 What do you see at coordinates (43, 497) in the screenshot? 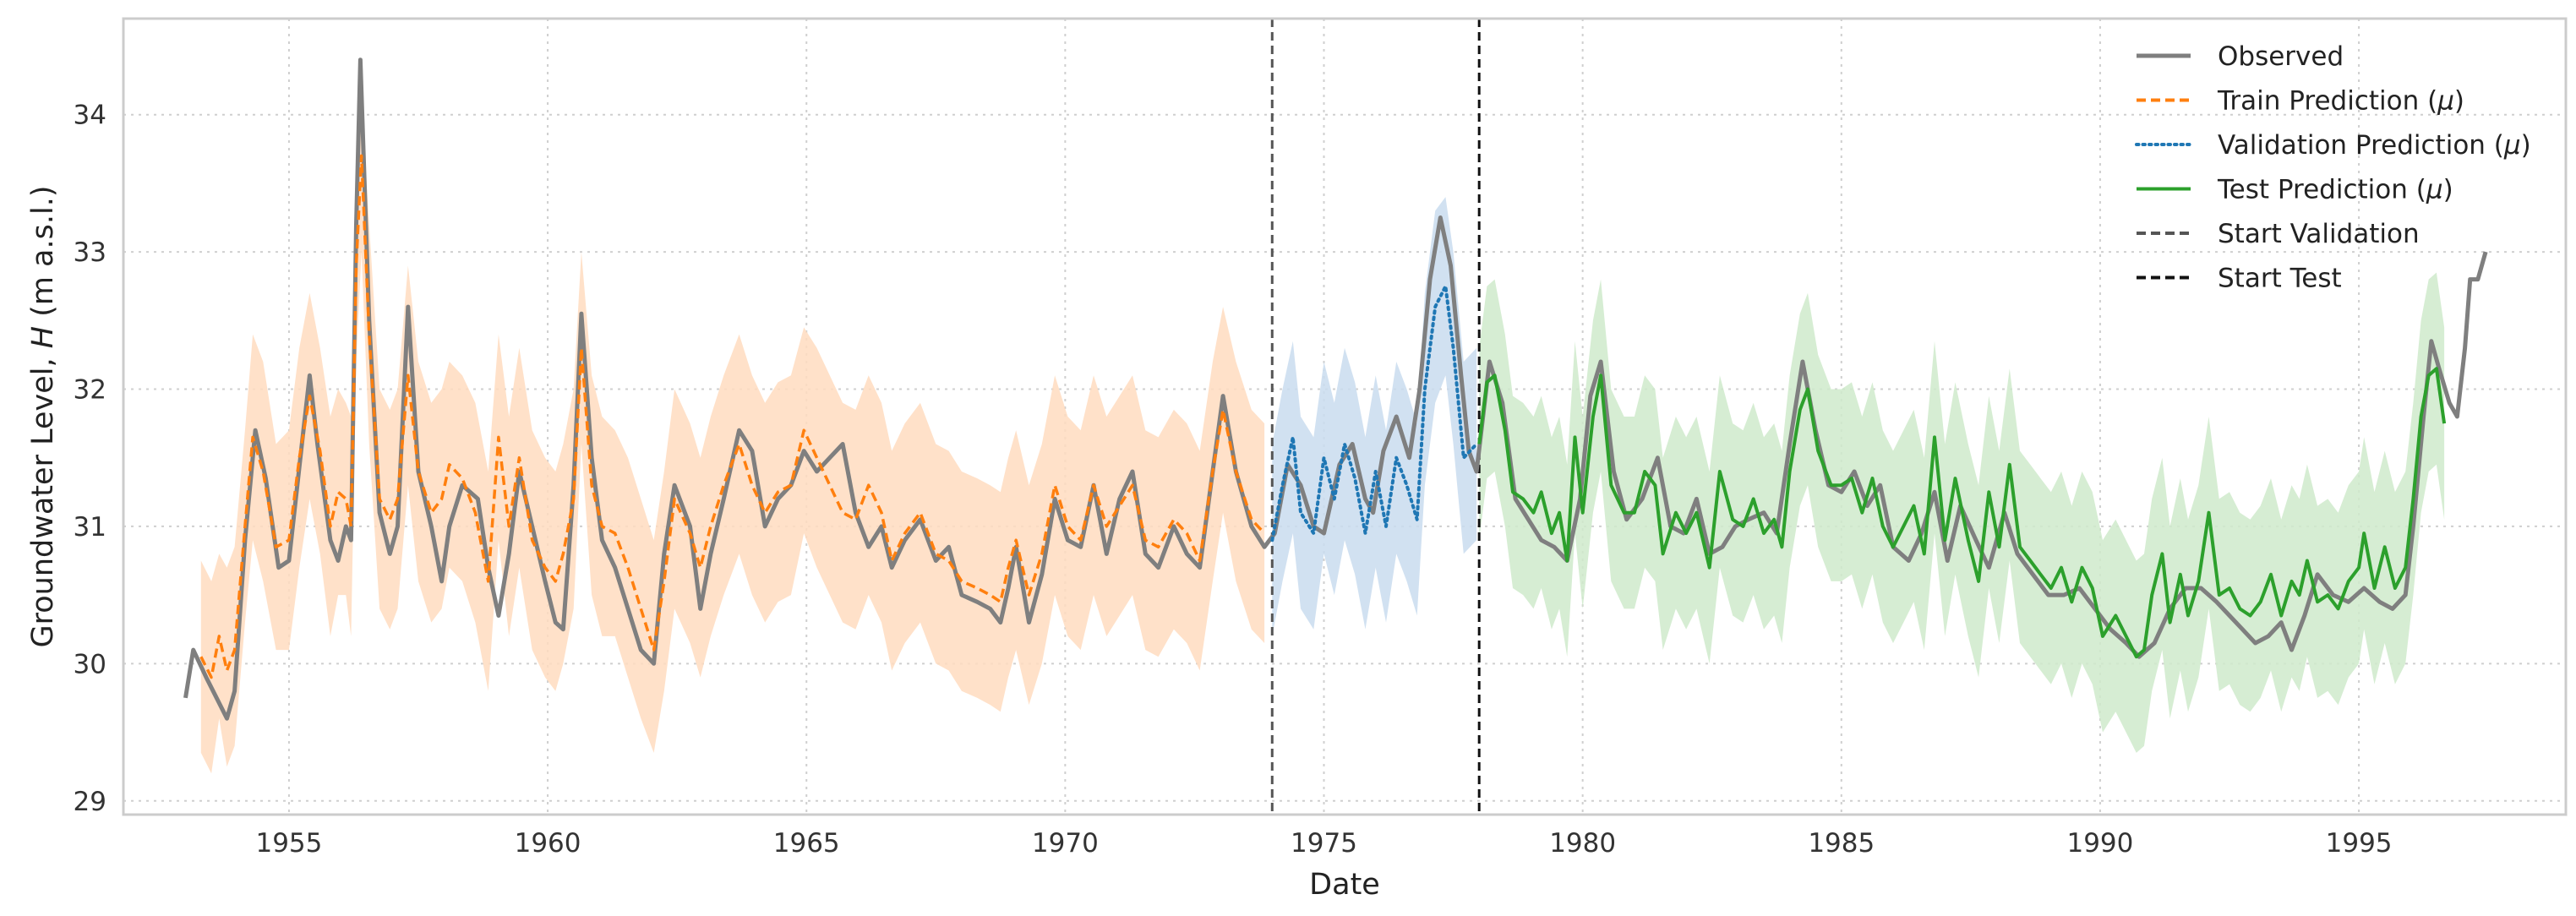
I see `y-axis-label-part: Groundwater Level,` at bounding box center [43, 497].